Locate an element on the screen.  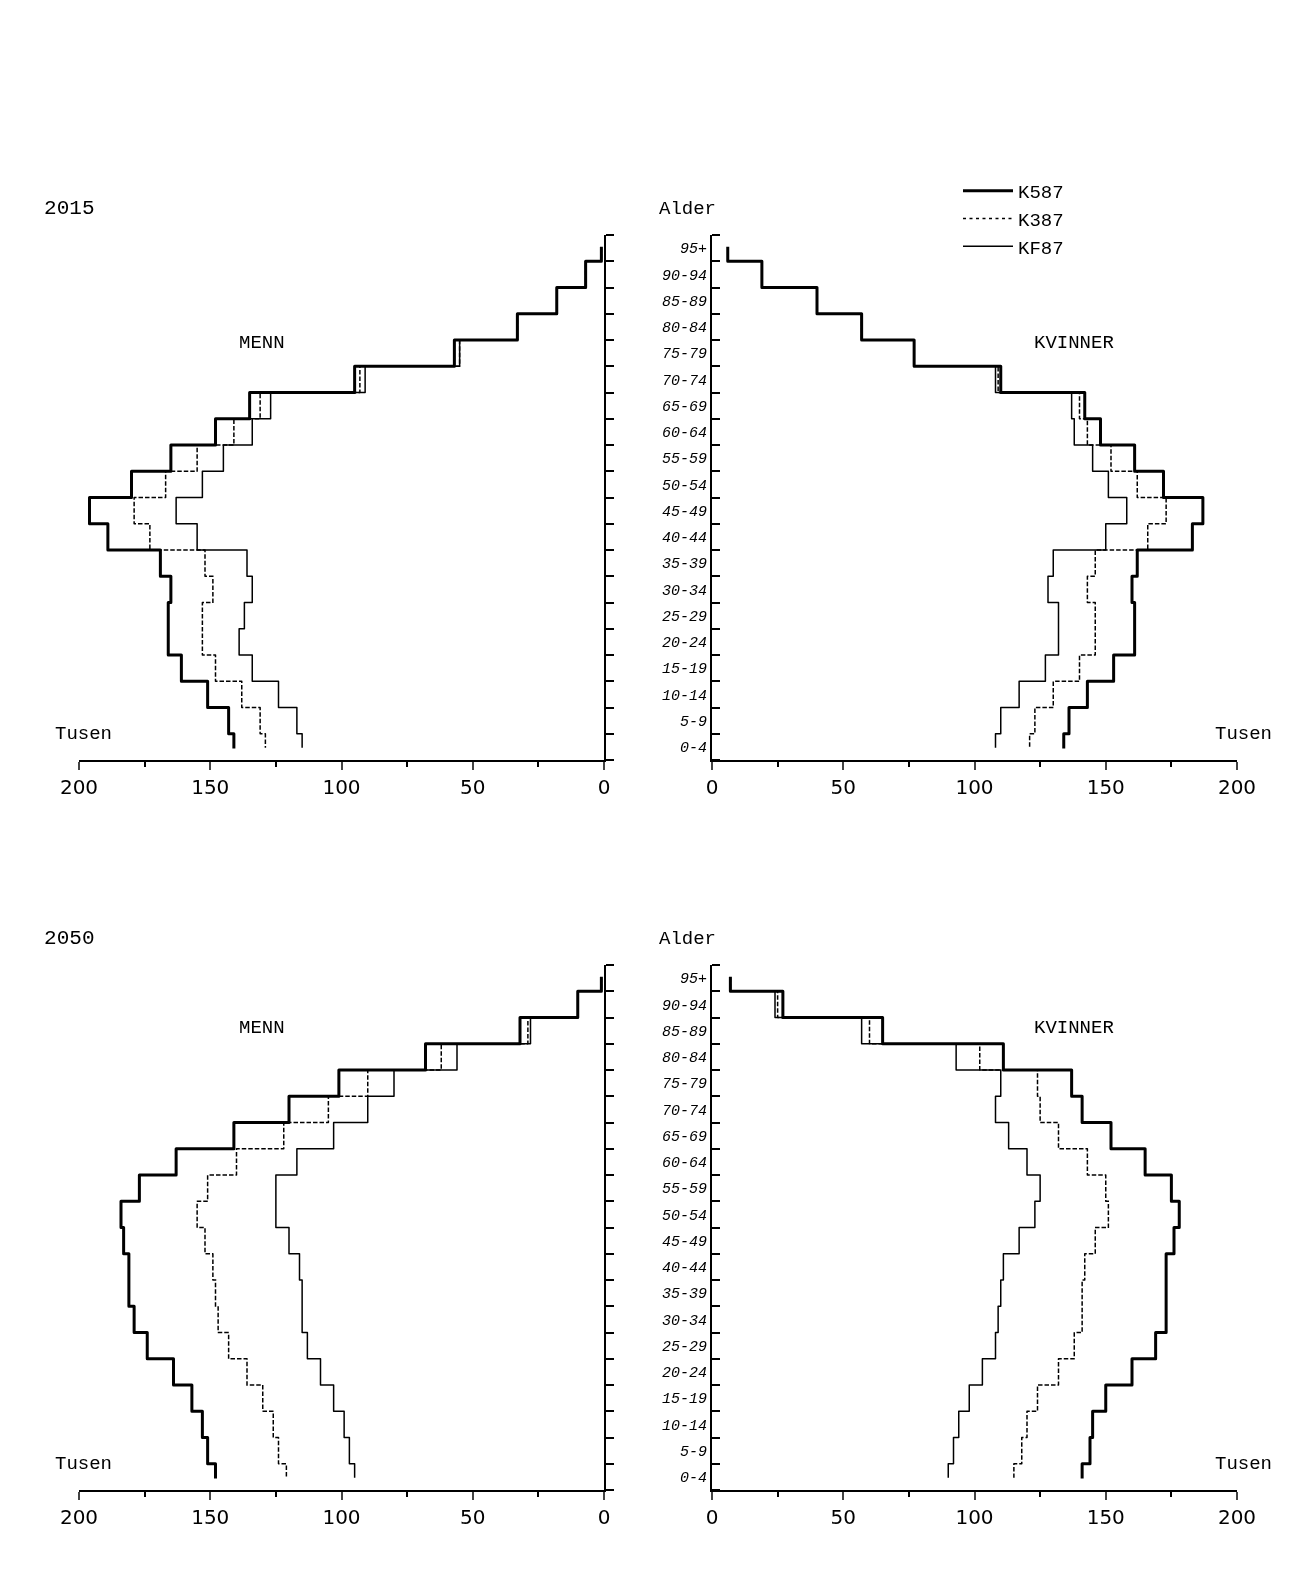
chart-title: 2050 is located at coordinates (69, 938).